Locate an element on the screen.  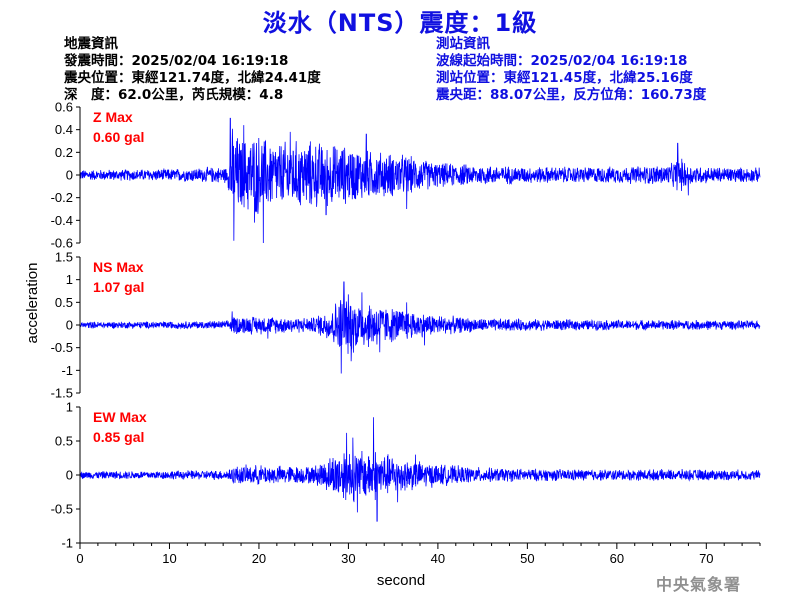
y-tick-label: -0.6 is located at coordinates (62, 243).